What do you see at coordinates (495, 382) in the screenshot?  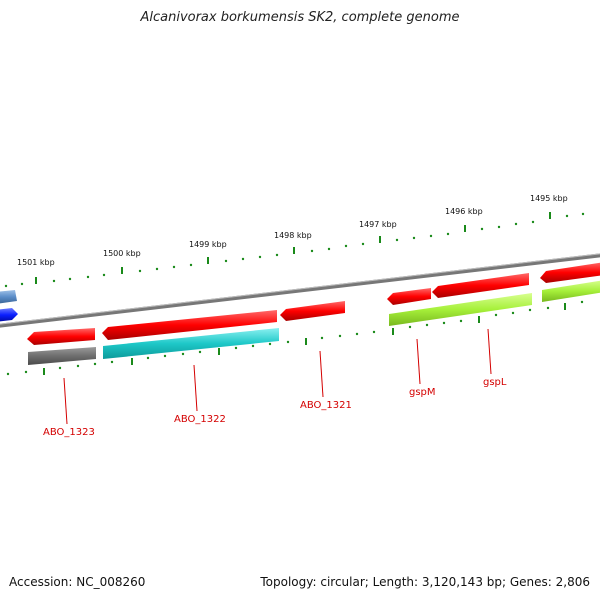 I see `gene-label-gspl: gspL` at bounding box center [495, 382].